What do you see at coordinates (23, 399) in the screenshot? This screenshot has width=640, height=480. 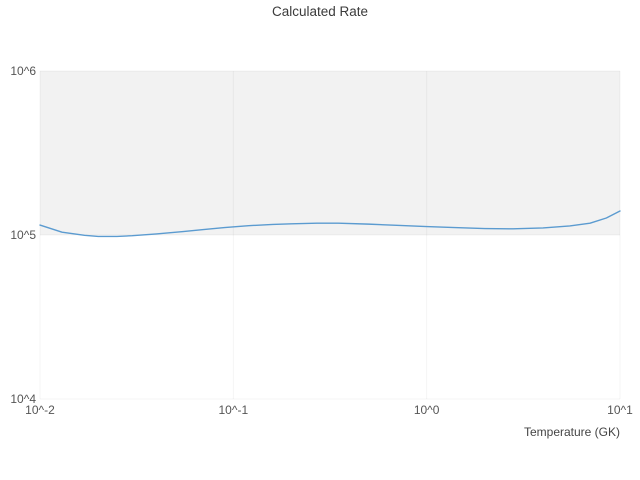 I see `y-tick-label: 10^4` at bounding box center [23, 399].